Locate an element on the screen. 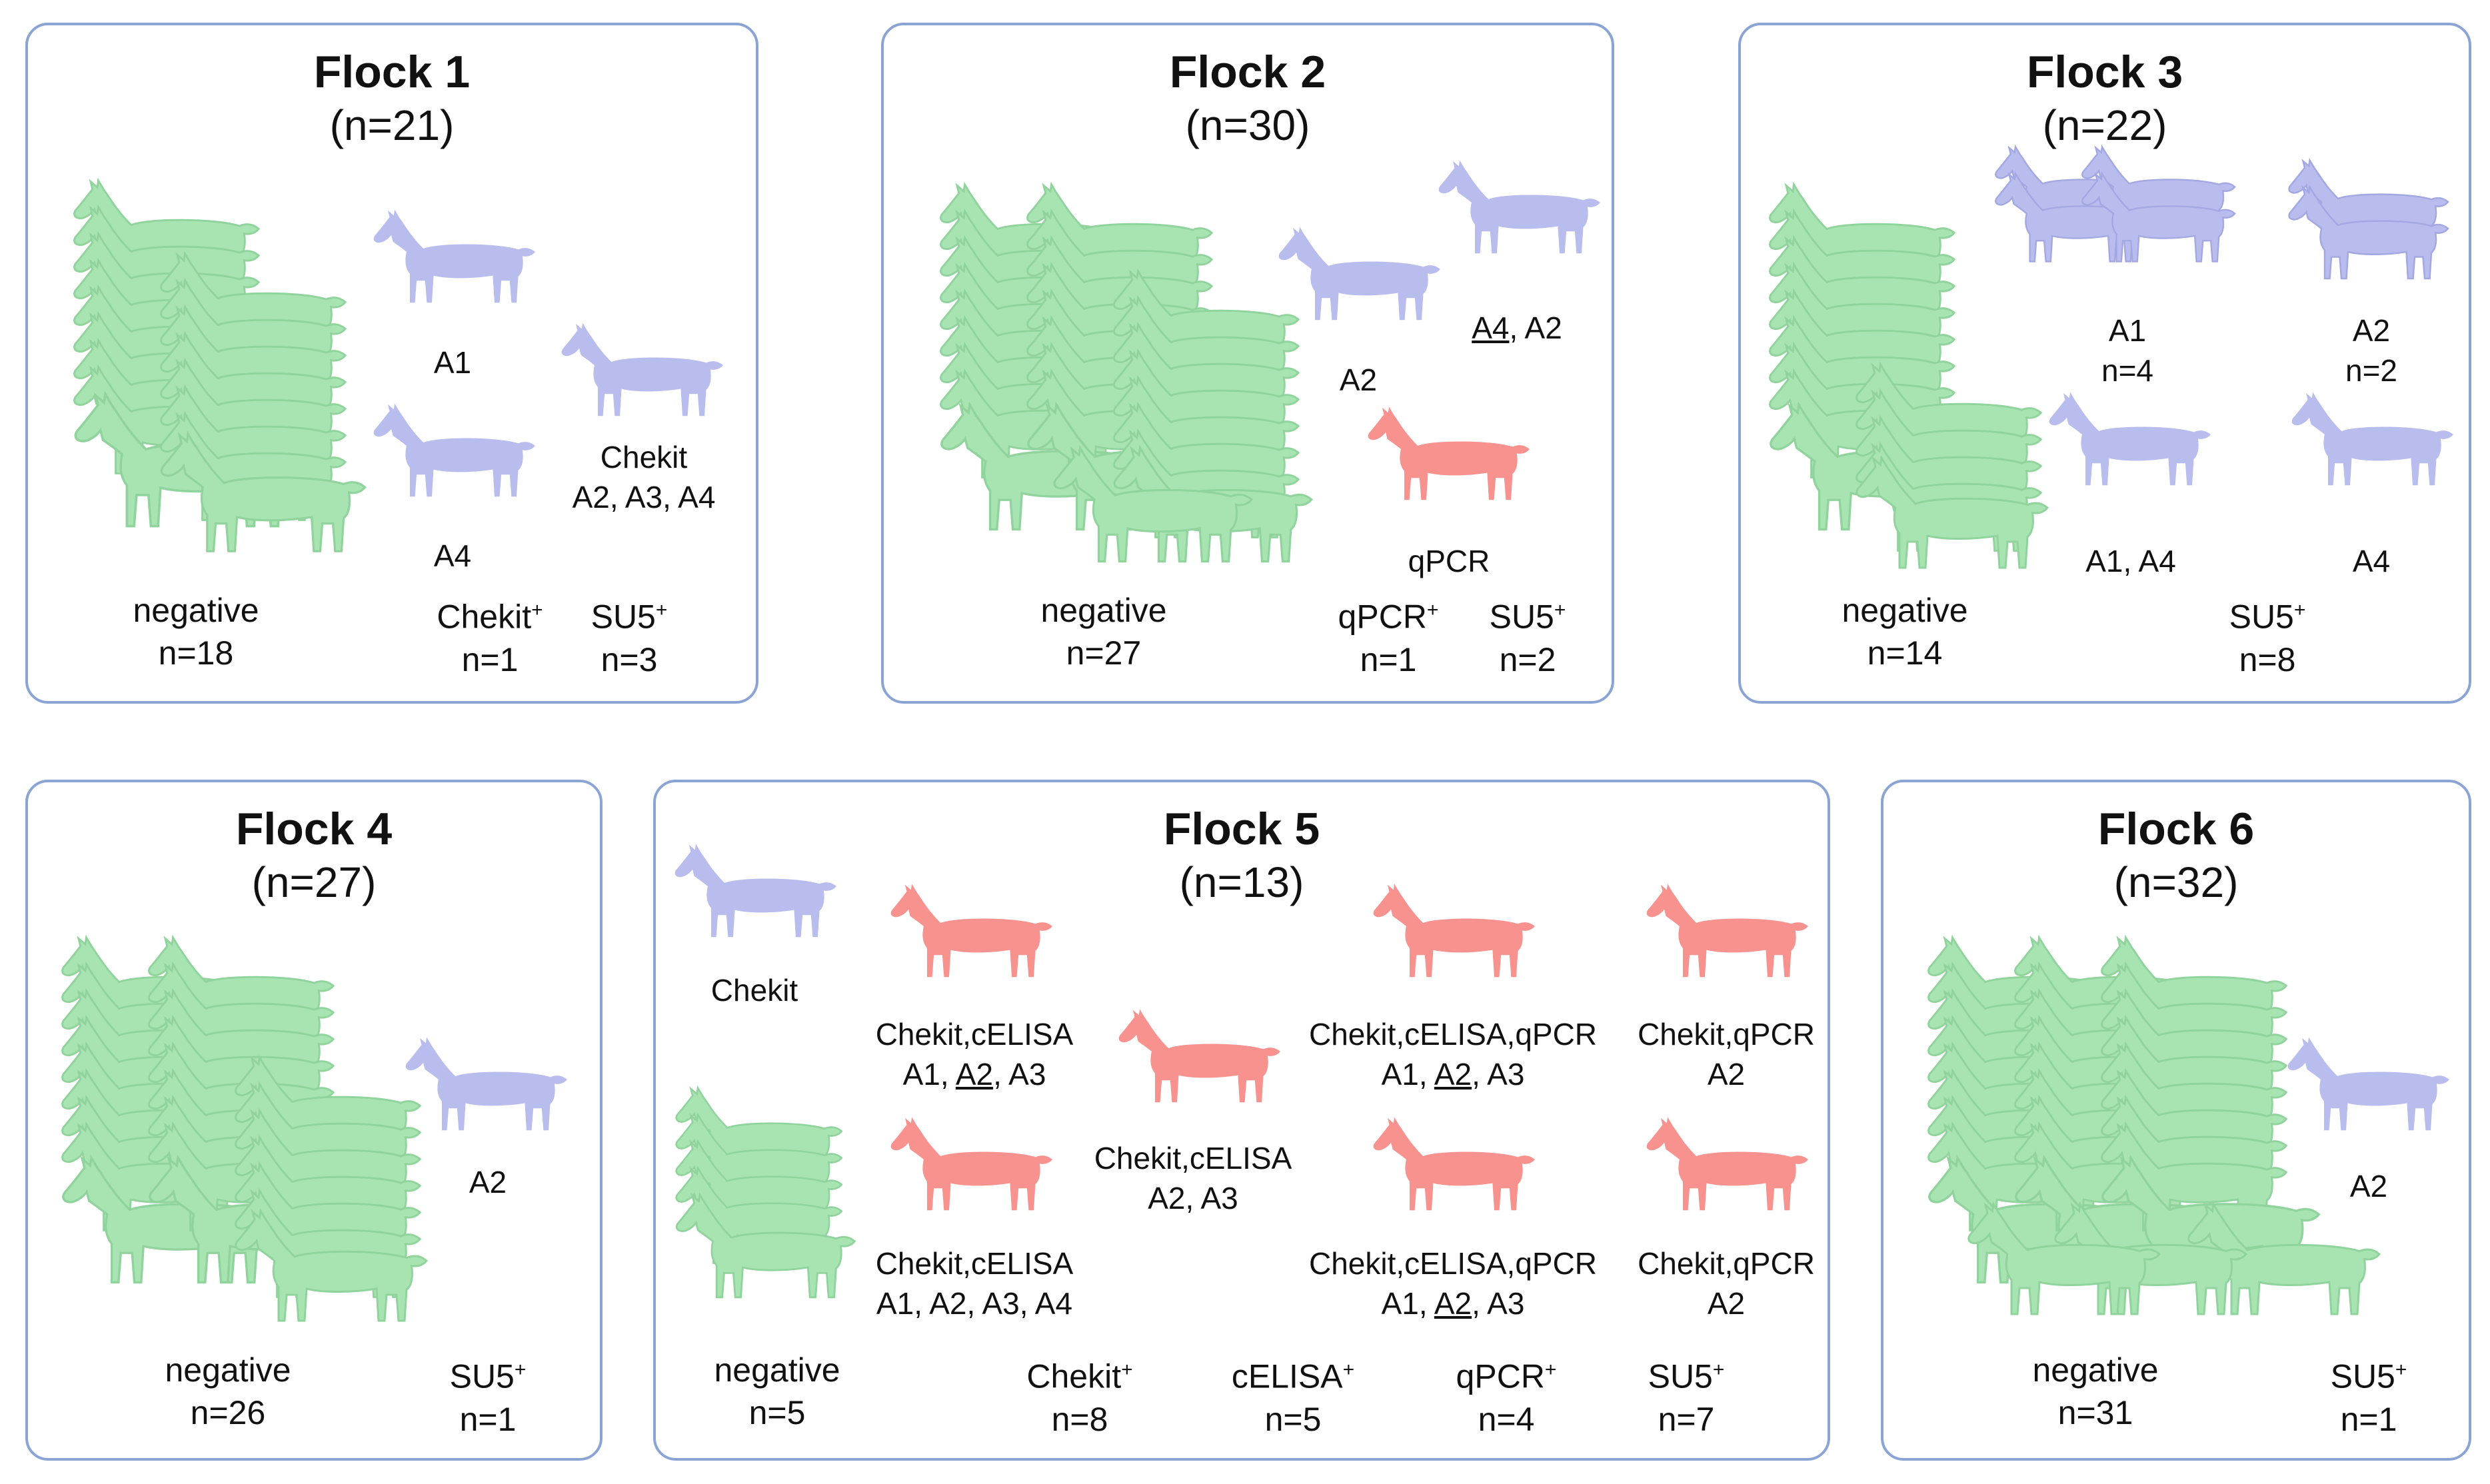 The height and width of the screenshot is (1484, 2490). goat-label-a1-a4: A1, A4 is located at coordinates (2130, 561).